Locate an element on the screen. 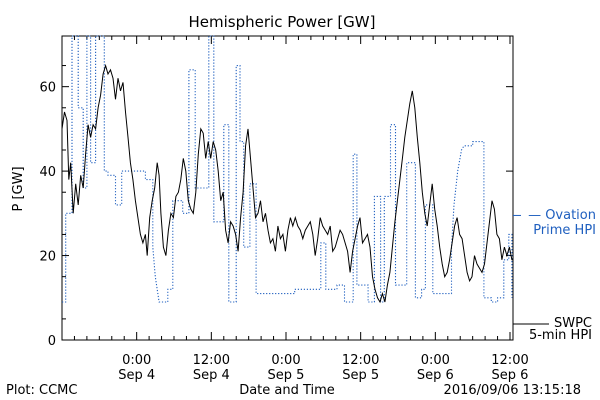 The height and width of the screenshot is (400, 600). ovation-label-line-0: — Ovation is located at coordinates (562, 215).